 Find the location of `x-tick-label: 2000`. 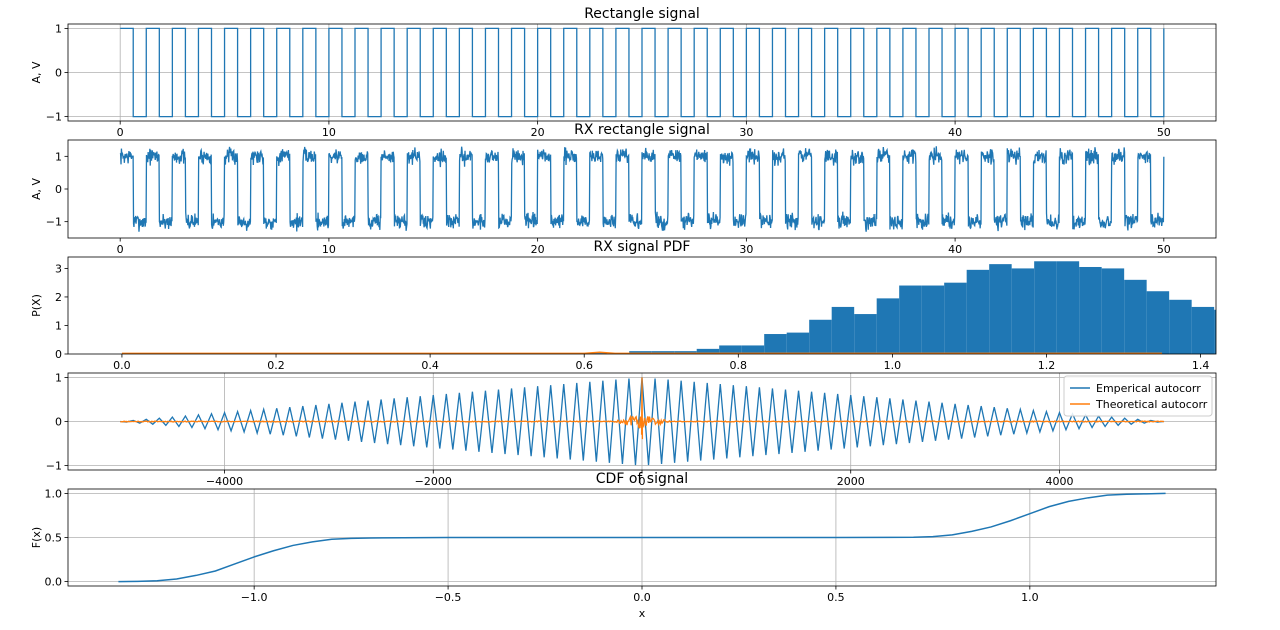

x-tick-label: 2000 is located at coordinates (851, 481).